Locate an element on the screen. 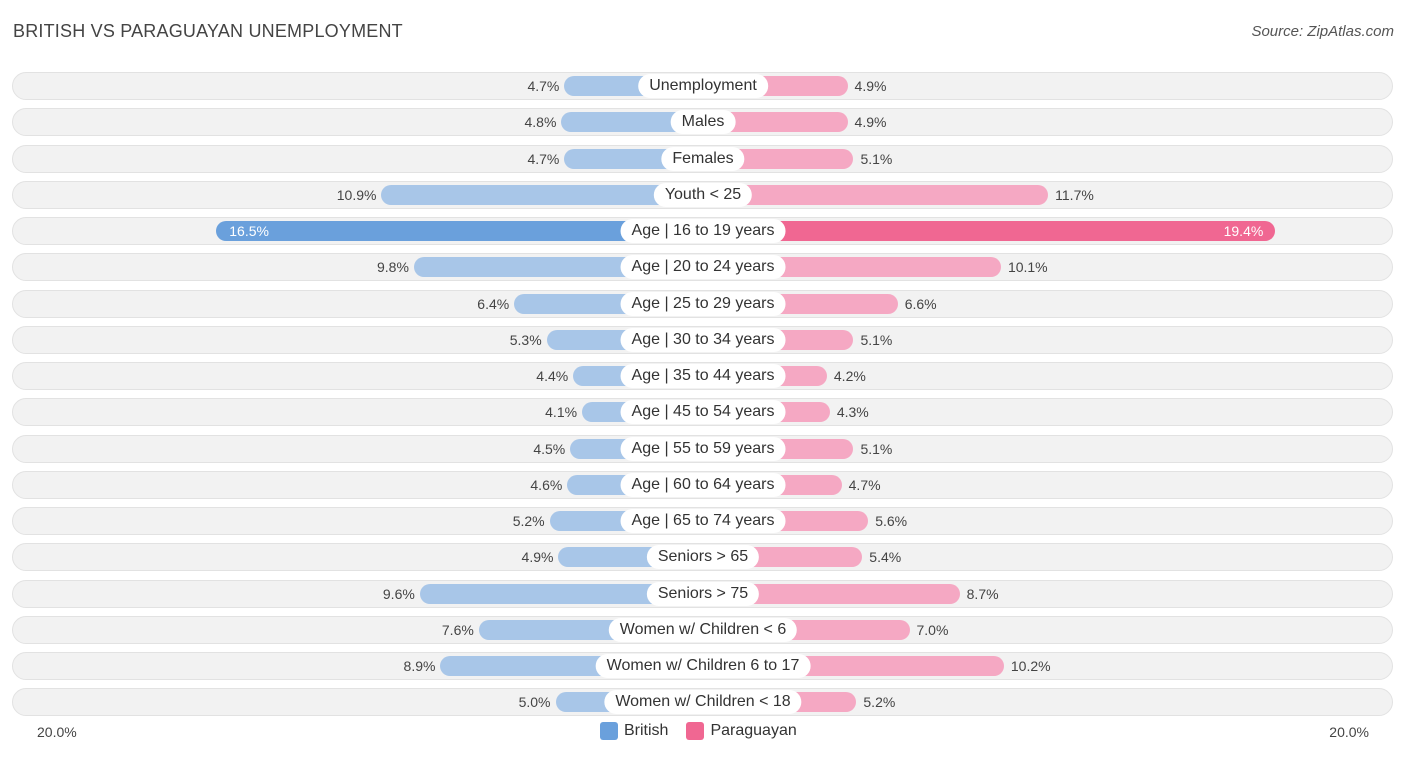 This screenshot has height=757, width=1406. axis-left-label: 20.0% is located at coordinates (57, 732).